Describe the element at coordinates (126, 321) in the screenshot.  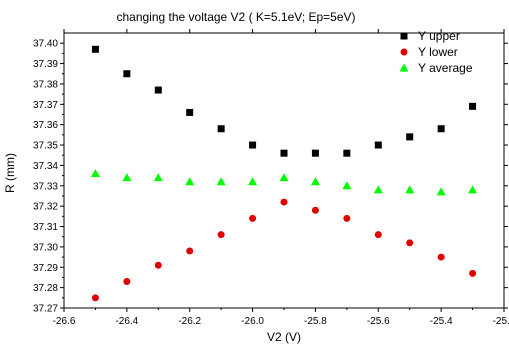
I see `x-tick-label: -26.4` at that location.